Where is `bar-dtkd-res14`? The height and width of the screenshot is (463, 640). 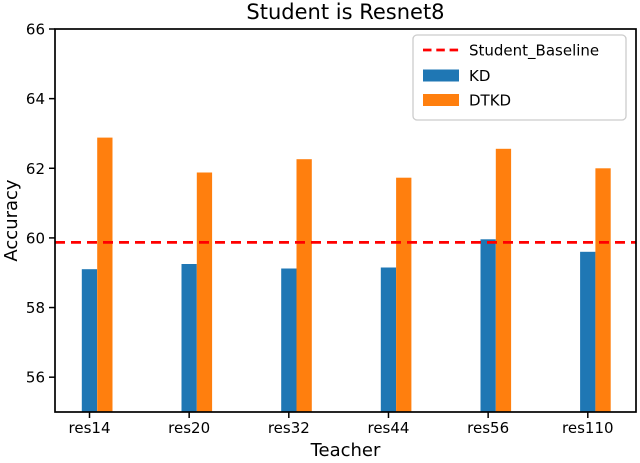 bar-dtkd-res14 is located at coordinates (105, 274).